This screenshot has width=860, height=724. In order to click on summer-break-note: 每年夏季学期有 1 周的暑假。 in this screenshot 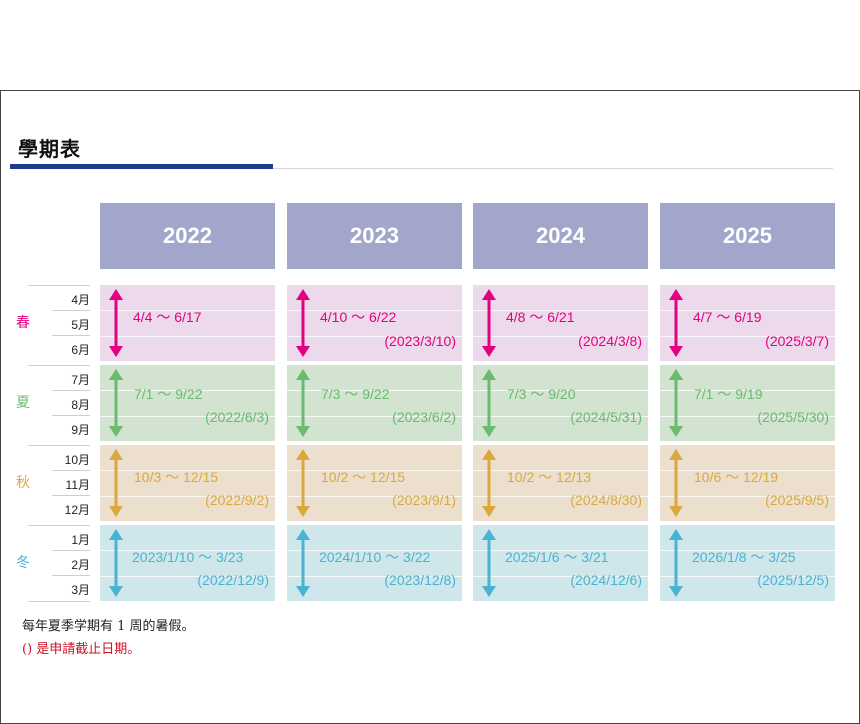, I will do `click(108, 626)`.